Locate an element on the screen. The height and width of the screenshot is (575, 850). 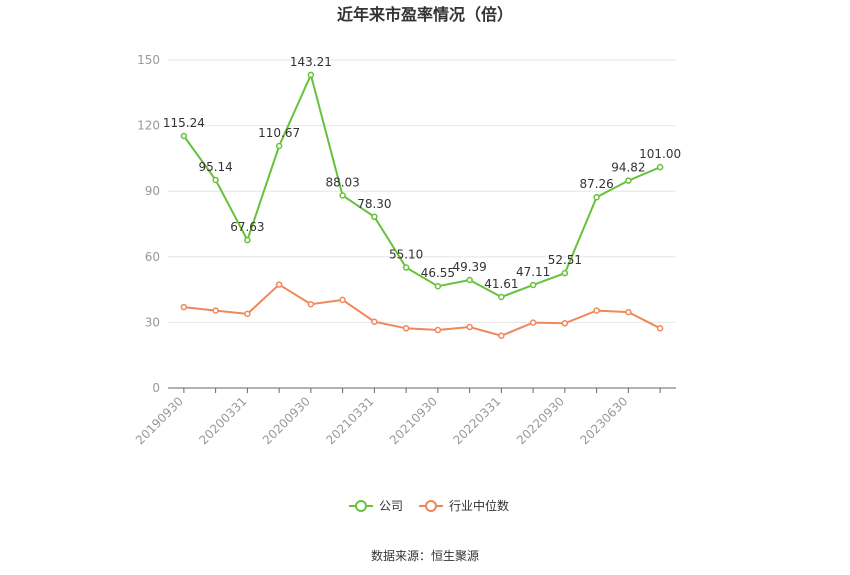
legend-item: 公司 is located at coordinates (376, 506).